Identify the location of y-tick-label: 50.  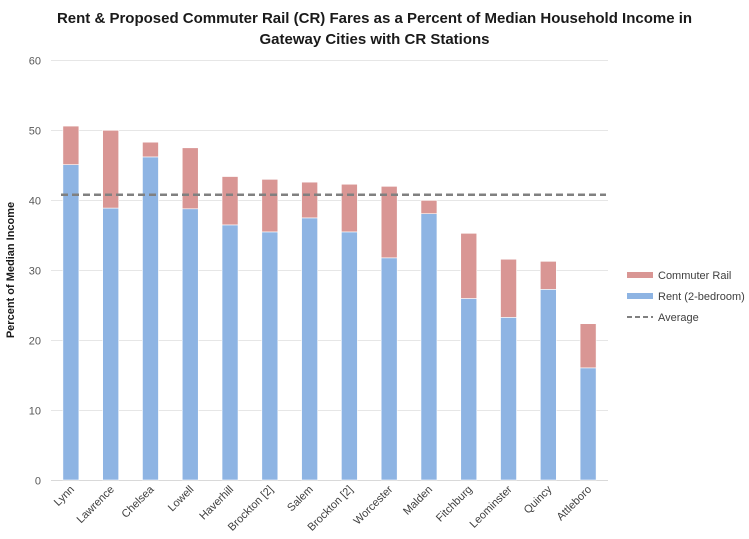
(35, 132).